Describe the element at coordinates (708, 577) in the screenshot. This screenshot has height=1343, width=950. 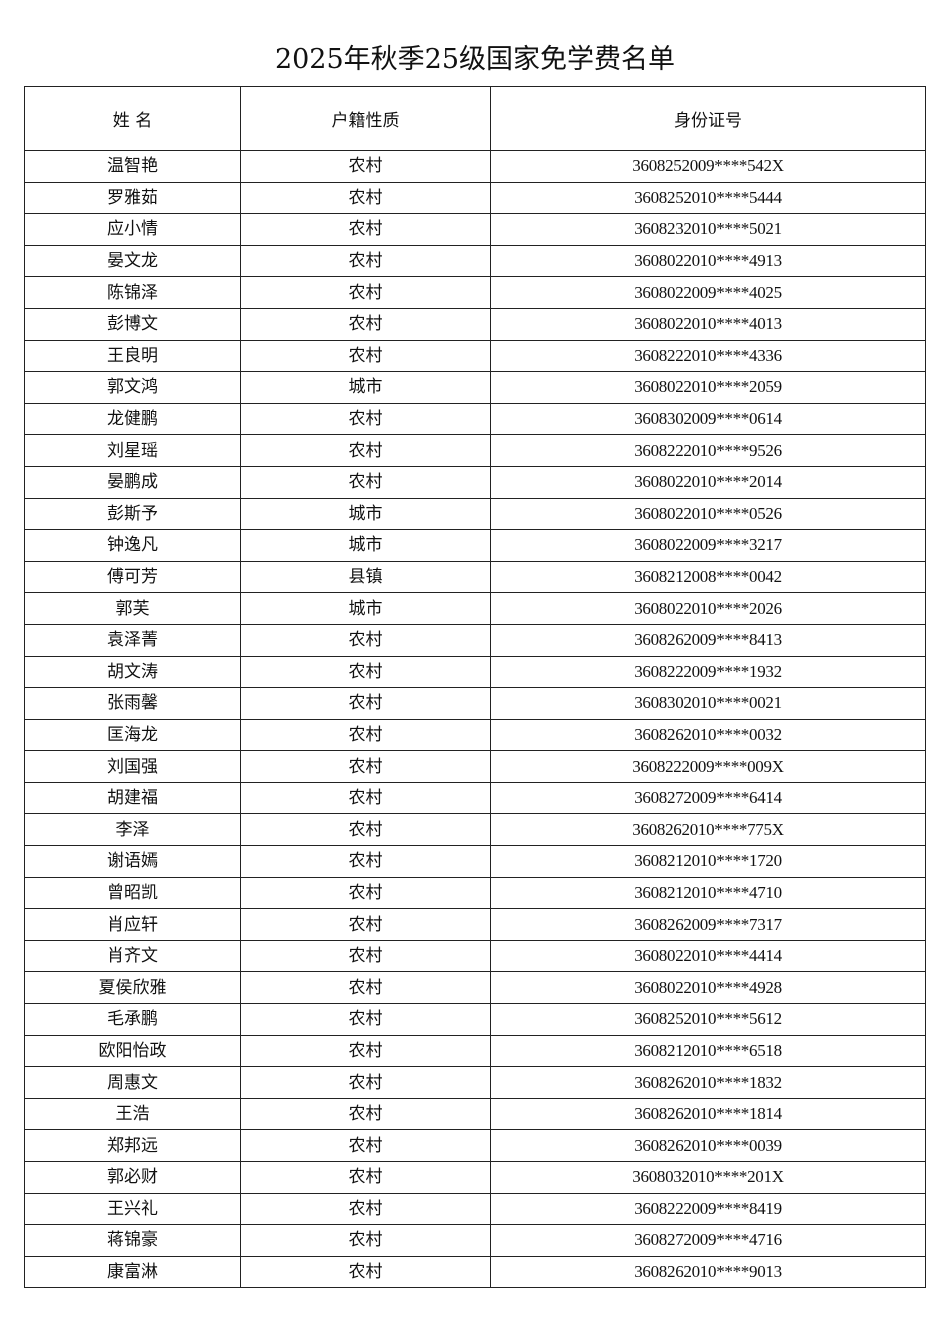
I see `cell-id-number: 3608212008****0042` at that location.